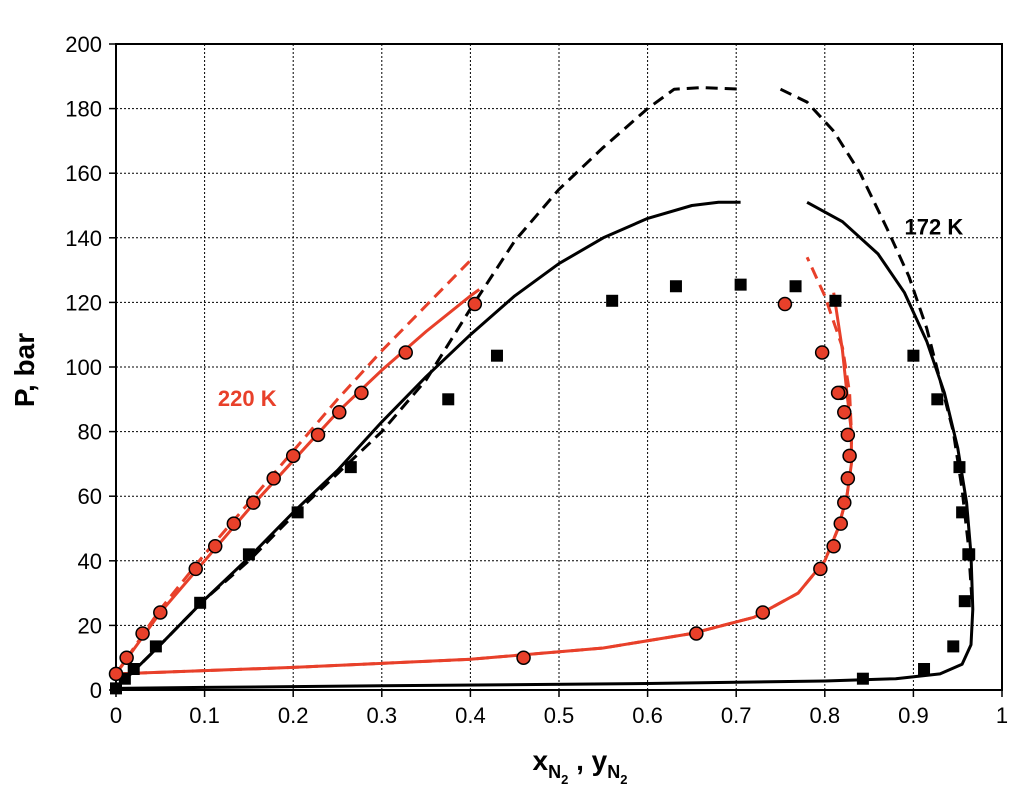 The height and width of the screenshot is (795, 1032). What do you see at coordinates (559, 715) in the screenshot?
I see `x-tick-label: 0.5` at bounding box center [559, 715].